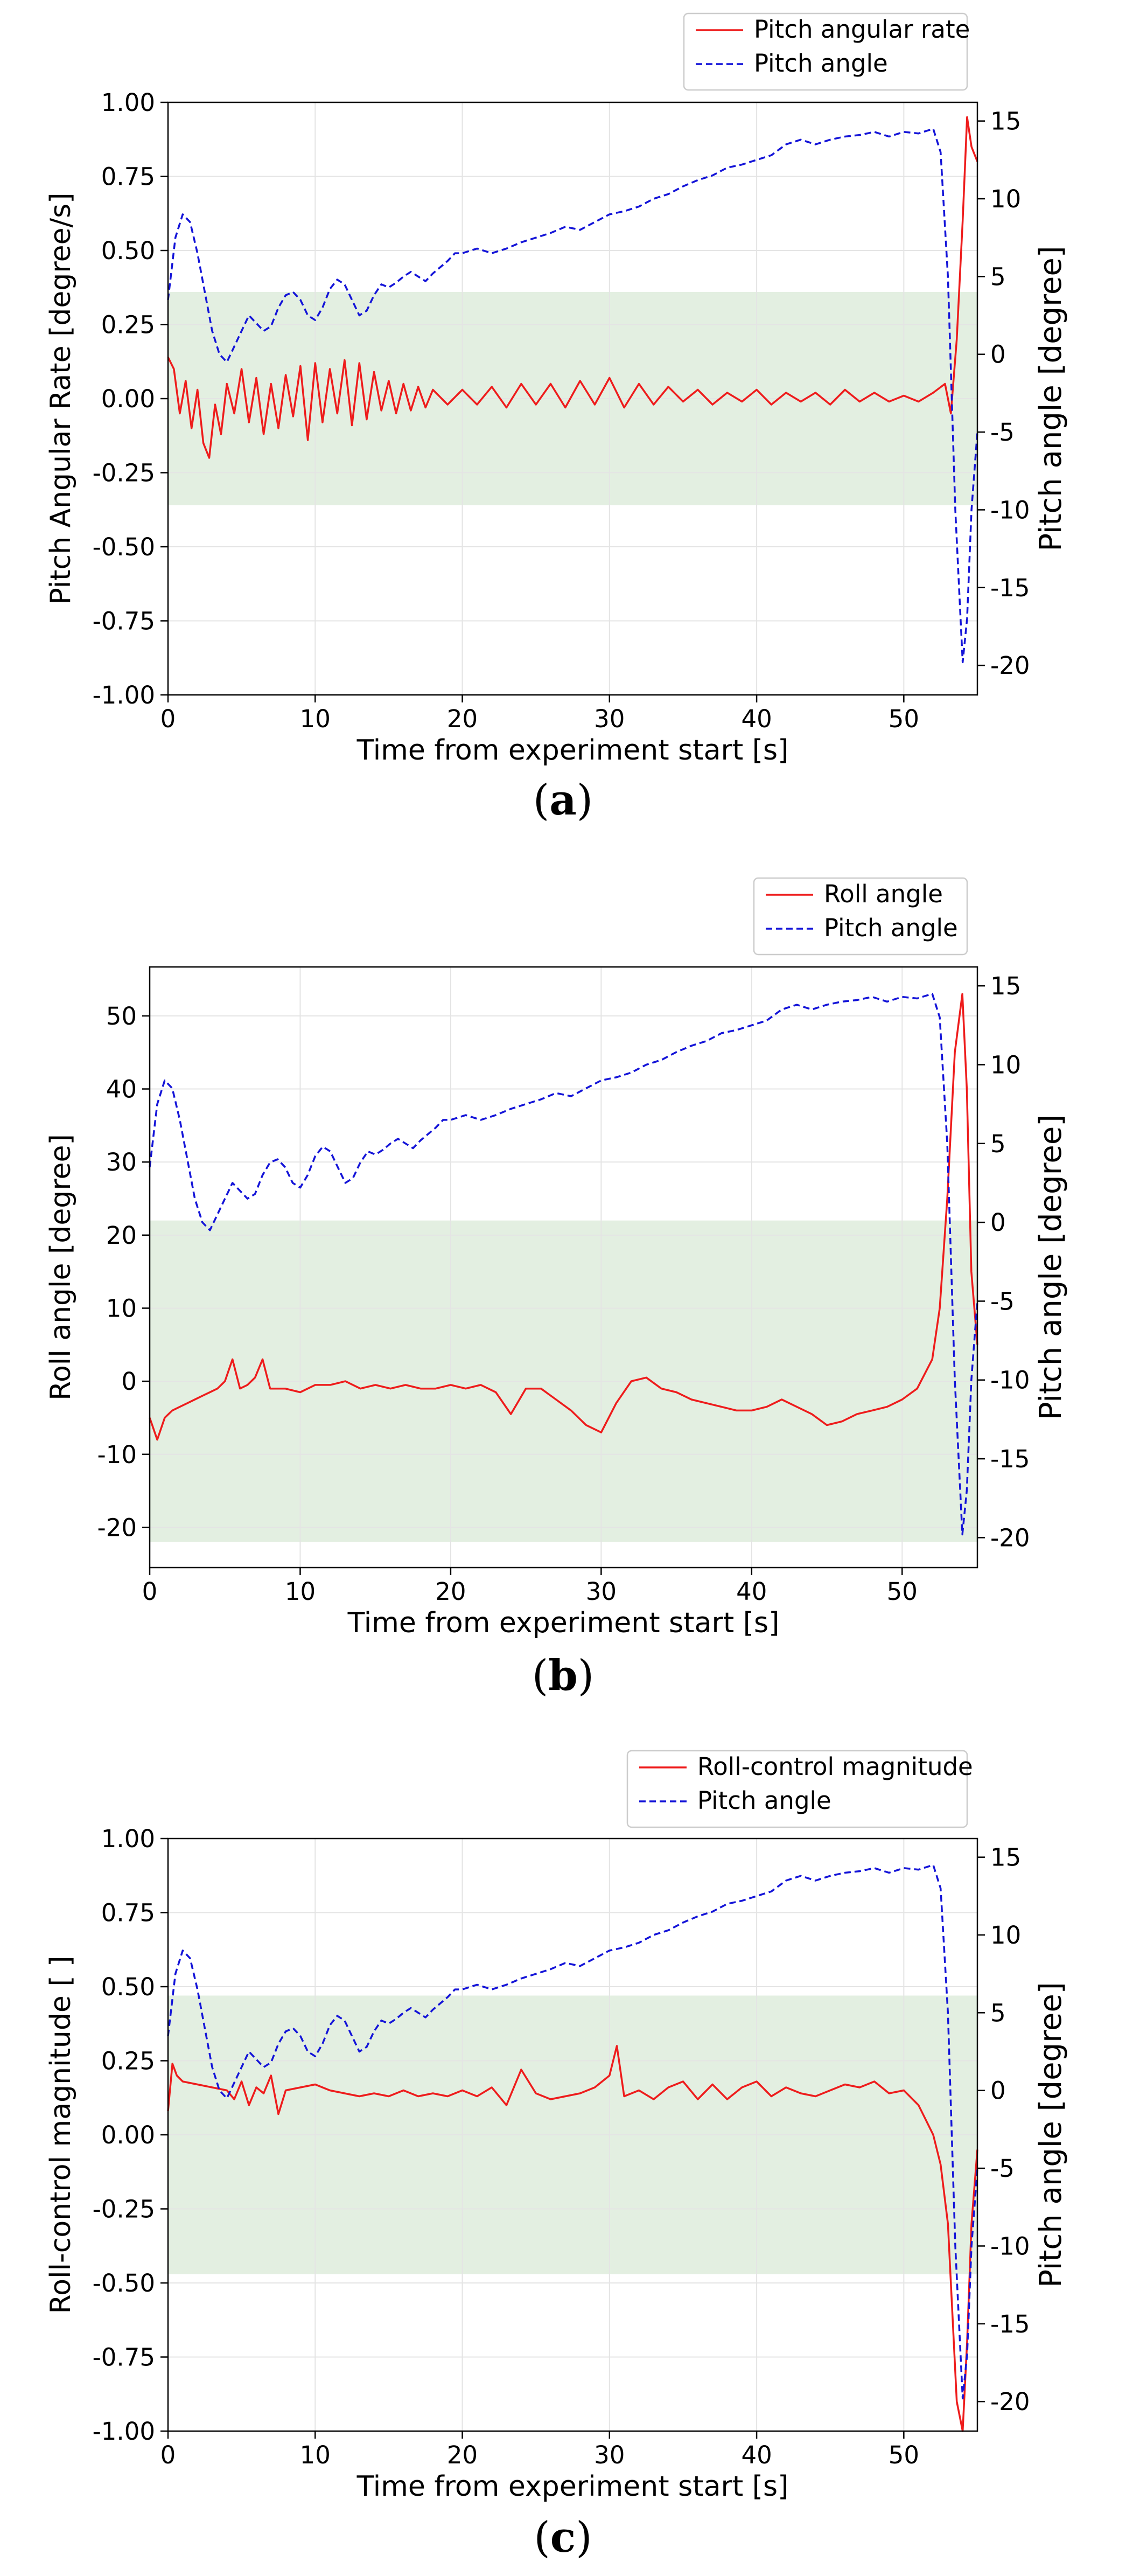 The image size is (1126, 2576). I want to click on caption-c: (c), so click(563, 2538).